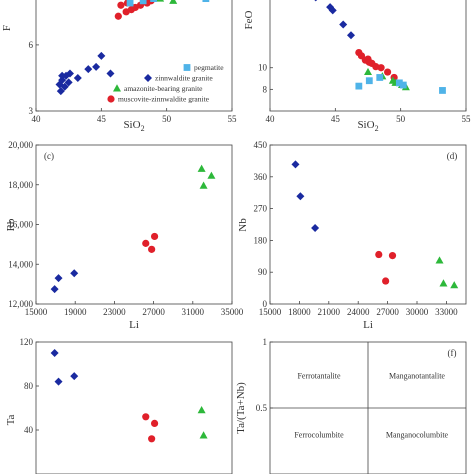  Describe the element at coordinates (11, 419) in the screenshot. I see `y-axis-label: Ta` at that location.